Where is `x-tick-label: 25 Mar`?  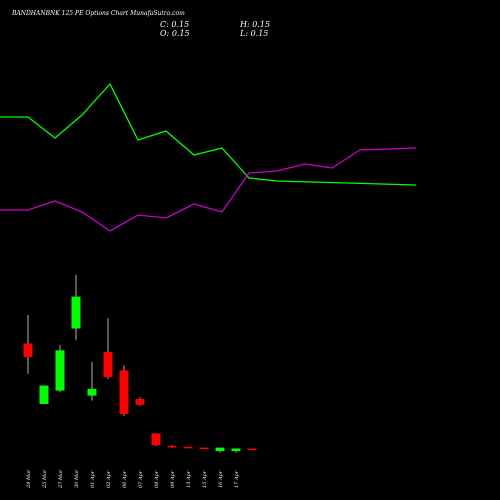
x-tick-label: 25 Mar is located at coordinates (45, 479).